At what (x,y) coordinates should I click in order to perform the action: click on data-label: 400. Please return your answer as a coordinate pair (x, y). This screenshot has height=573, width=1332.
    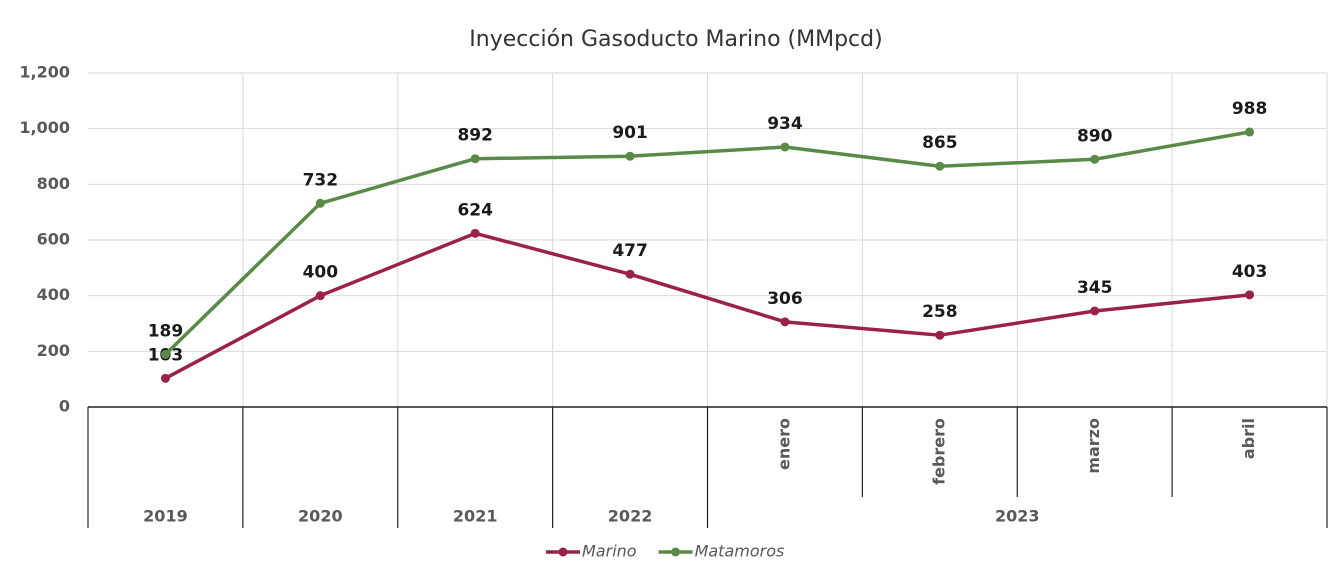
    Looking at the image, I should click on (321, 273).